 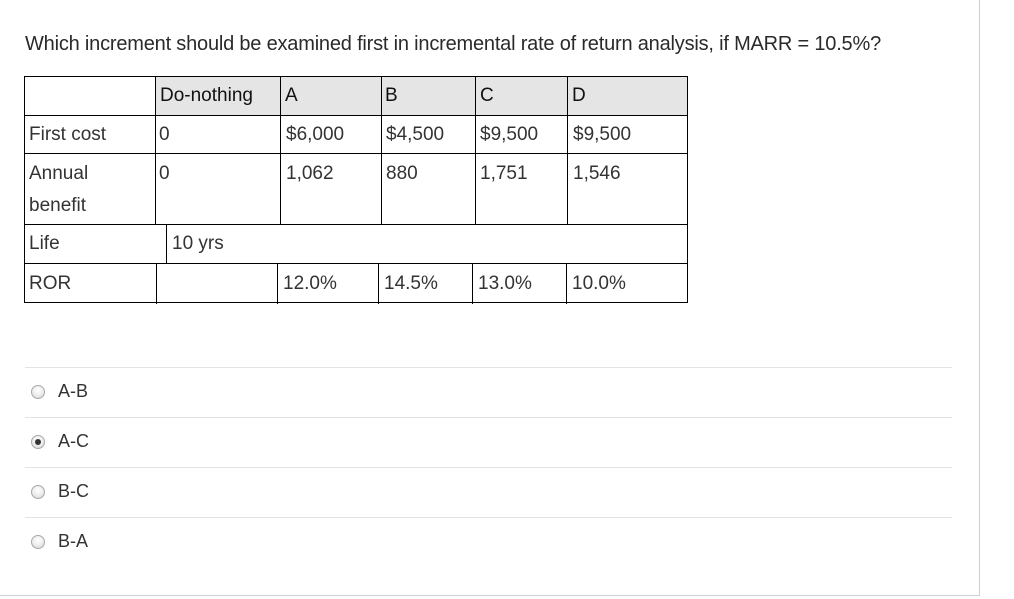 What do you see at coordinates (579, 95) in the screenshot?
I see `header-d: D` at bounding box center [579, 95].